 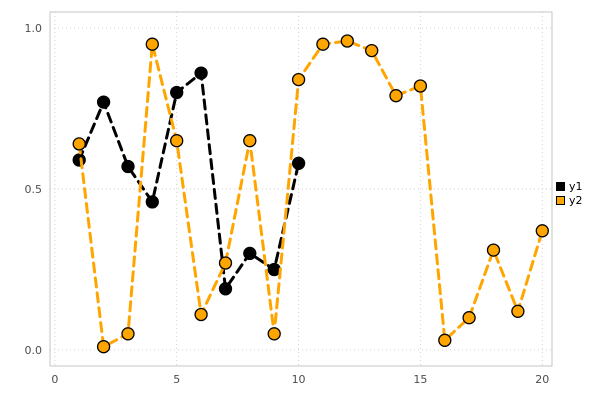 I want to click on legend-label-y2: y2, so click(x=576, y=200).